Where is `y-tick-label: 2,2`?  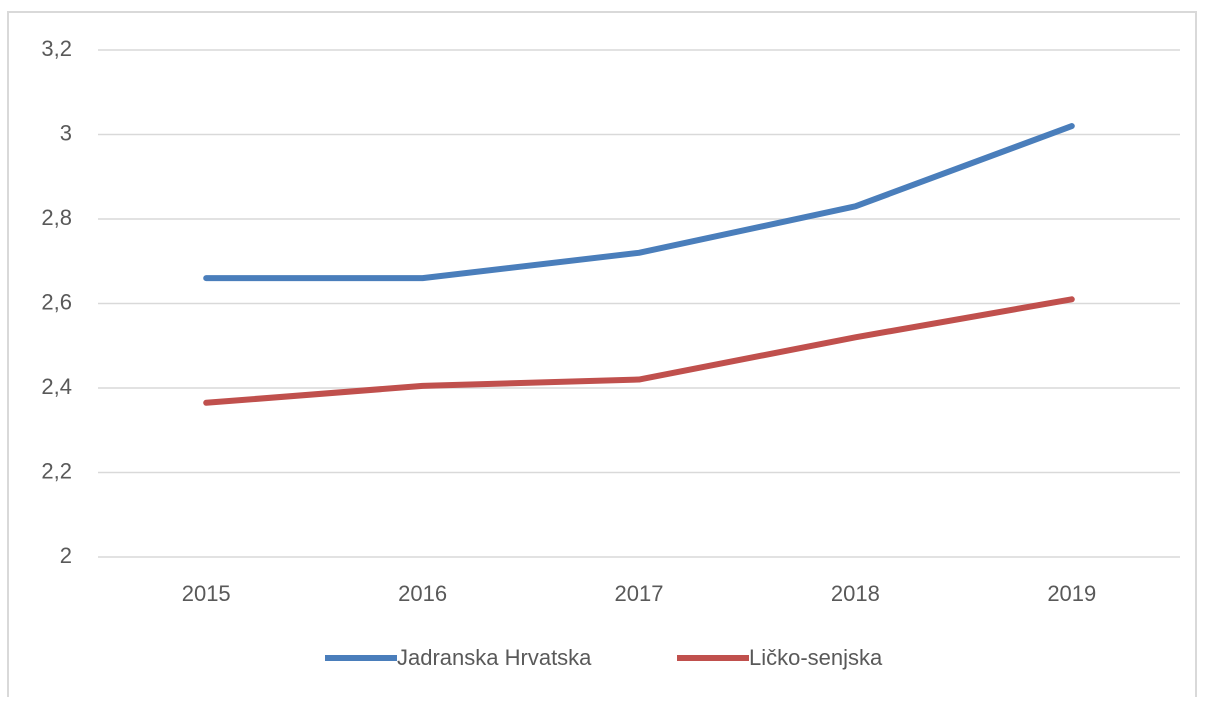
y-tick-label: 2,2 is located at coordinates (56, 470).